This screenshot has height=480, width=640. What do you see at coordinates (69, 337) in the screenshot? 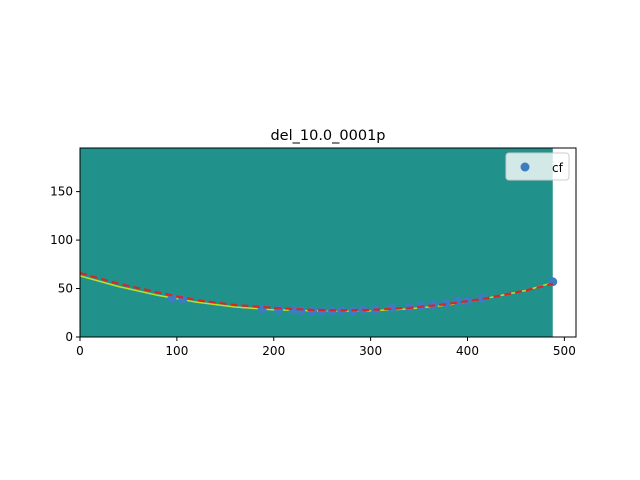
I see `y-tick-label: 0` at bounding box center [69, 337].